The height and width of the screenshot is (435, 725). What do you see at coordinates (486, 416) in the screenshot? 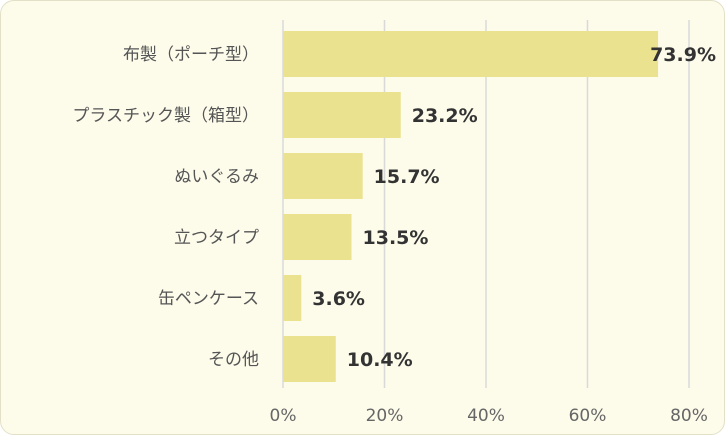
I see `x-tick-label: 40%` at bounding box center [486, 416].